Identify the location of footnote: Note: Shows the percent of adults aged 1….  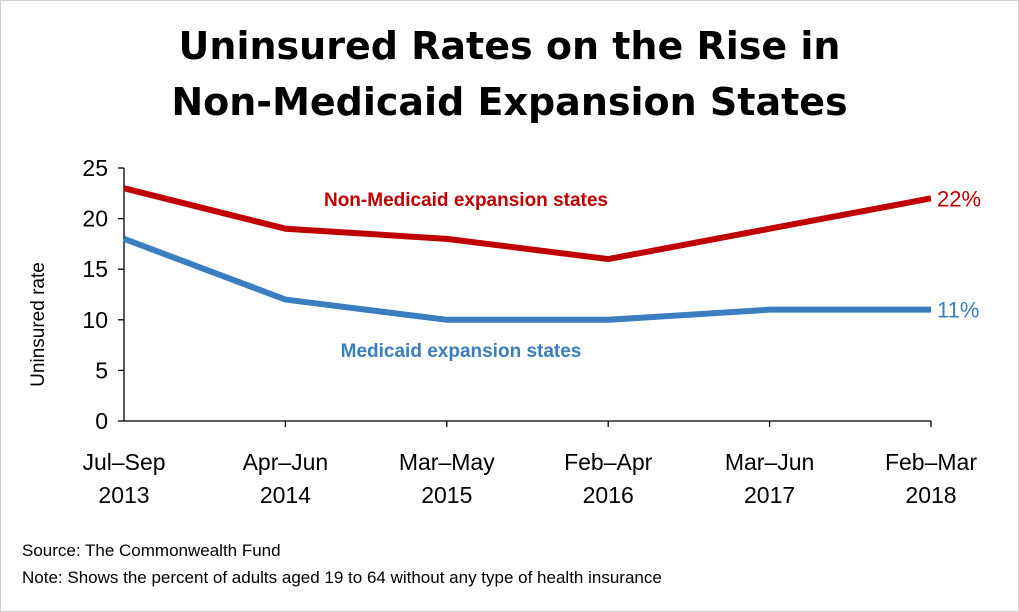
(342, 577).